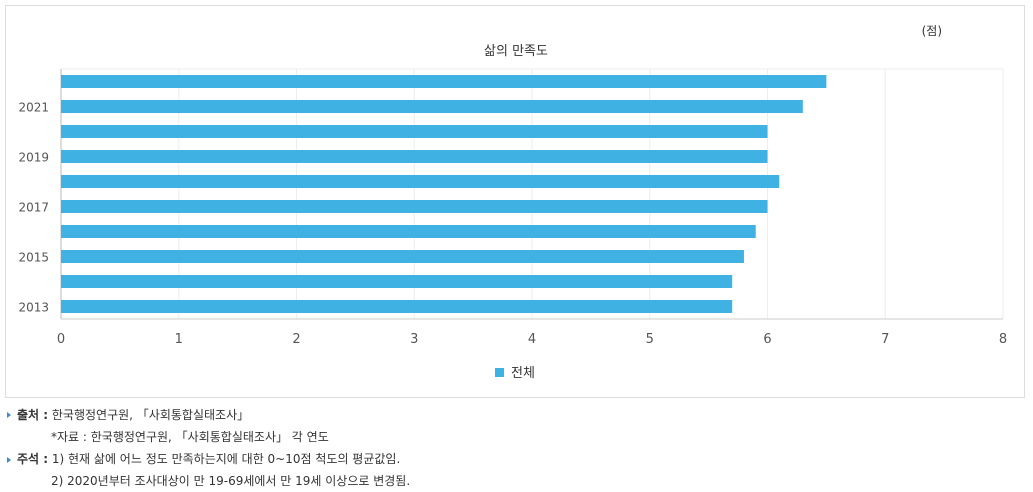 Image resolution: width=1033 pixels, height=492 pixels. I want to click on source-line: 출처 : 한국행정연구원, 「사회통합실태조사」, so click(133, 415).